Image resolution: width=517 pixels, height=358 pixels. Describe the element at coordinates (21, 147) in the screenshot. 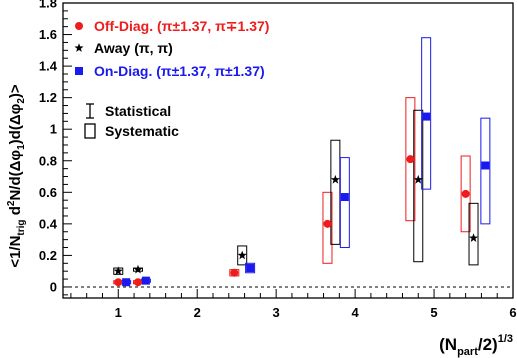

I see `y-axis-label-c-sub: 1` at that location.